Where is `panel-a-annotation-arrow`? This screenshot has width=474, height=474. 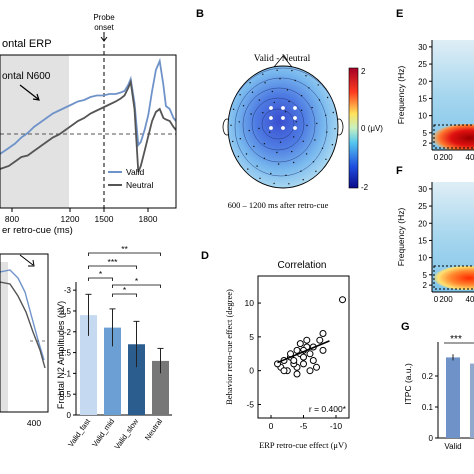 panel-a-annotation-arrow is located at coordinates (29, 92).